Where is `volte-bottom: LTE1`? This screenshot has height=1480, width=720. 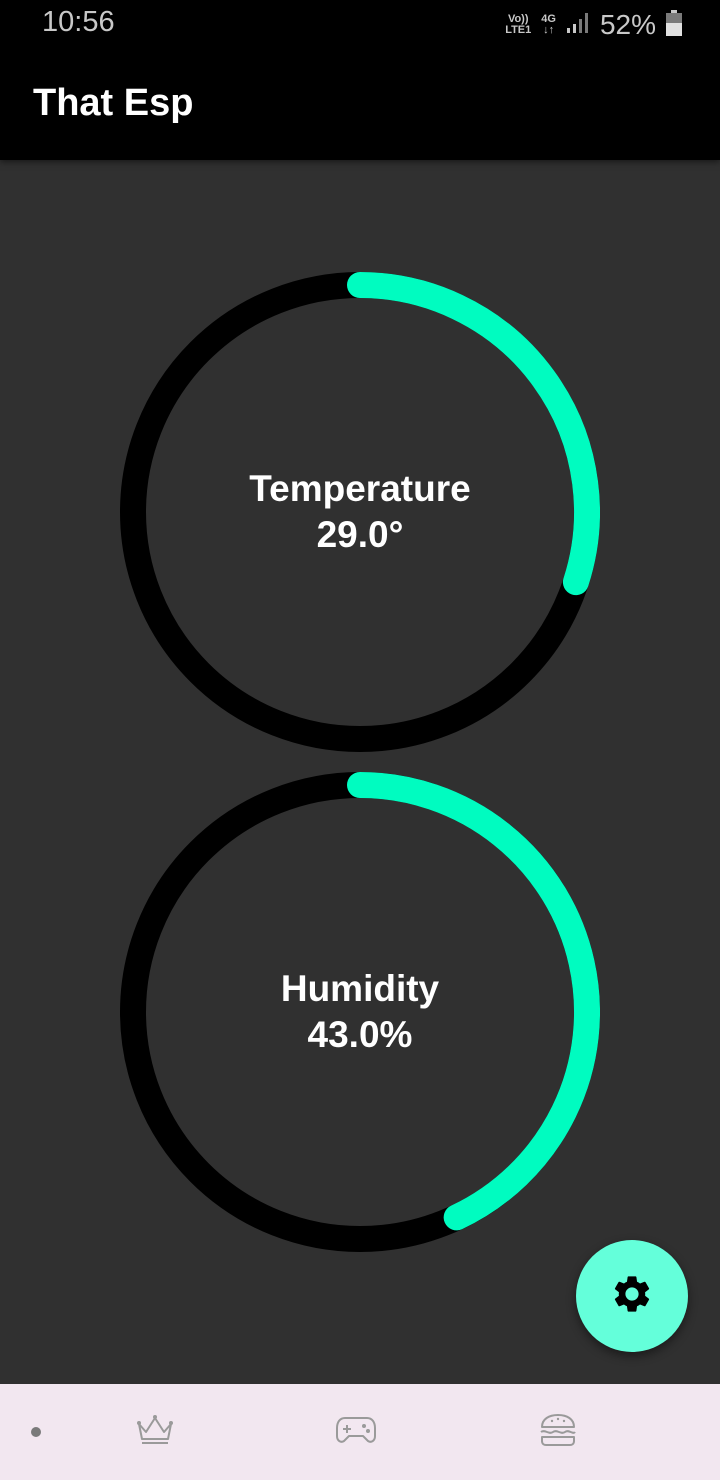
volte-bottom: LTE1 is located at coordinates (518, 30).